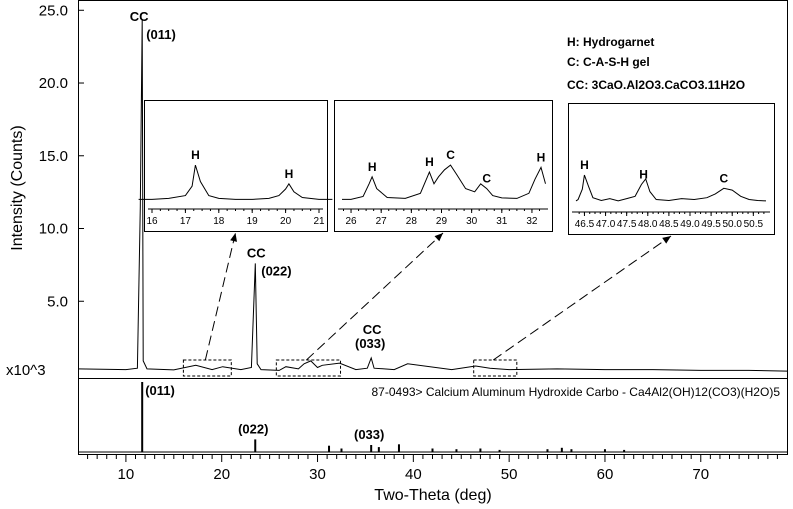 The height and width of the screenshot is (509, 793). I want to click on inset-tick-label: 47.5, so click(627, 224).